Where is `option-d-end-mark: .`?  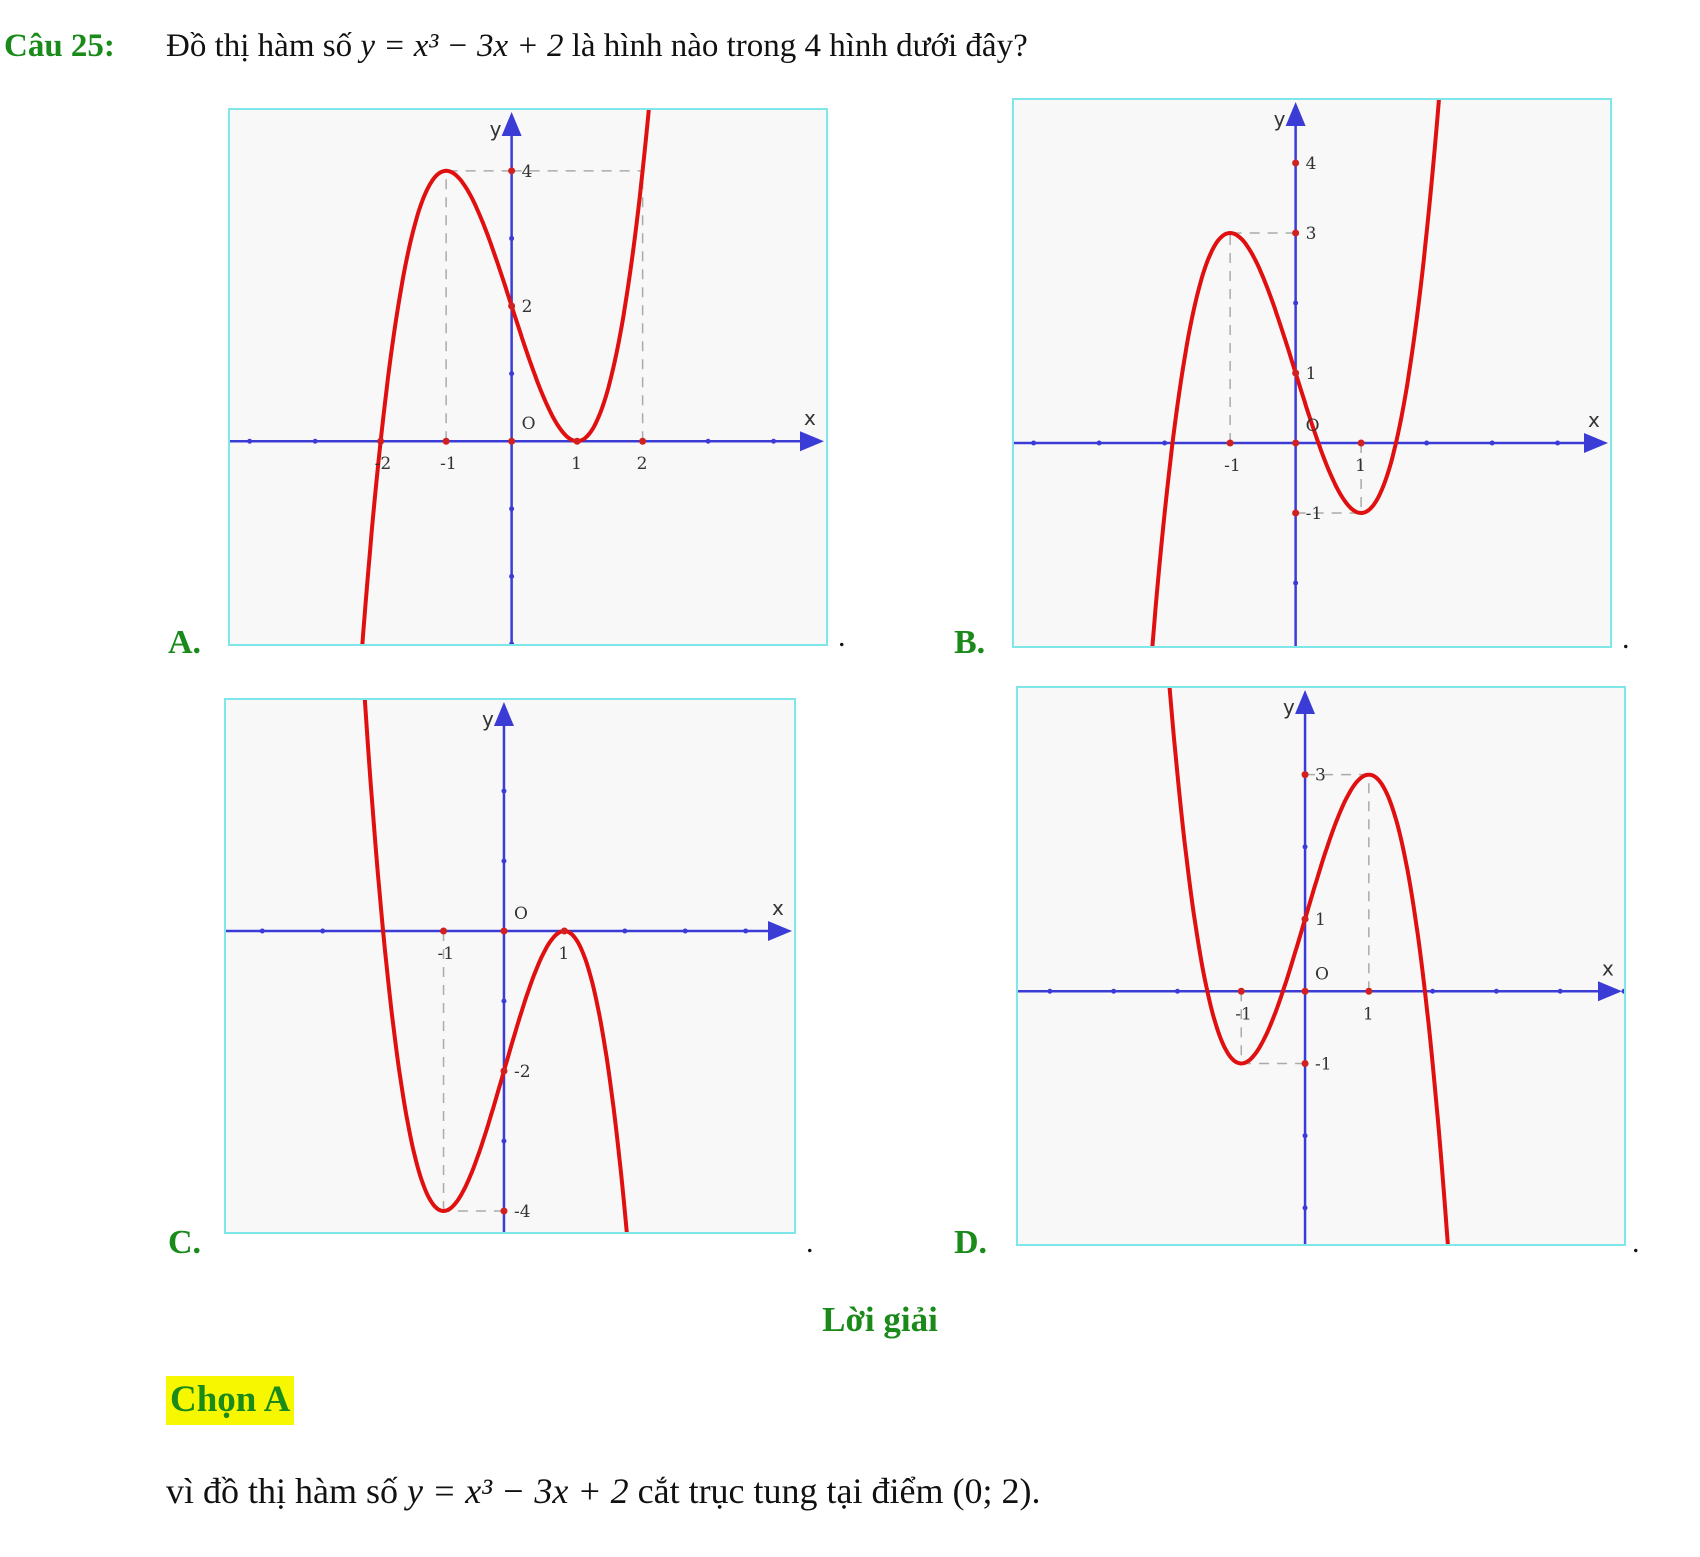 option-d-end-mark: . is located at coordinates (1636, 1242).